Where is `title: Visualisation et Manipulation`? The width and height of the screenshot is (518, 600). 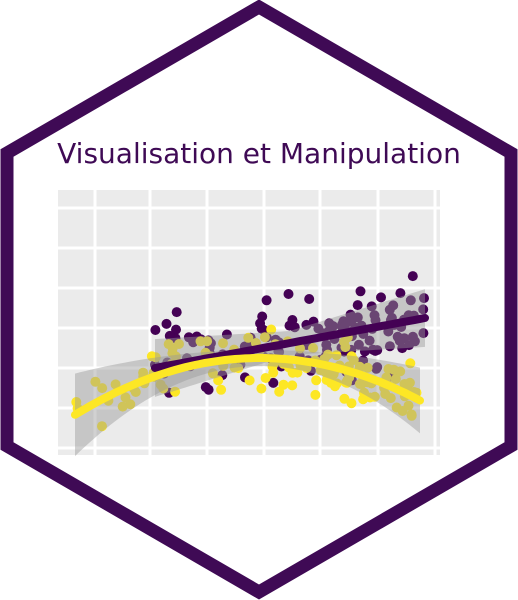
title: Visualisation et Manipulation is located at coordinates (259, 153).